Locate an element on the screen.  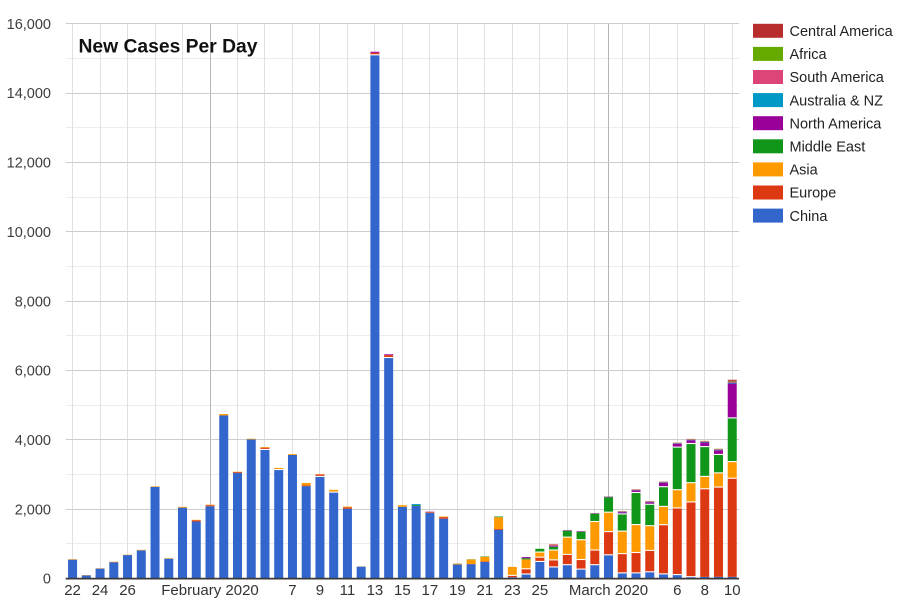
svg-text: 21 is located at coordinates (485, 590).